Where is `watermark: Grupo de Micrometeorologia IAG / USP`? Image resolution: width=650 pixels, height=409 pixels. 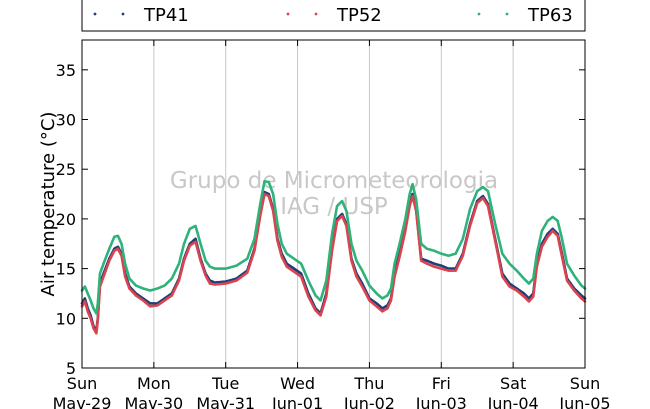
watermark: Grupo de Micrometeorologia IAG / USP is located at coordinates (334, 194).